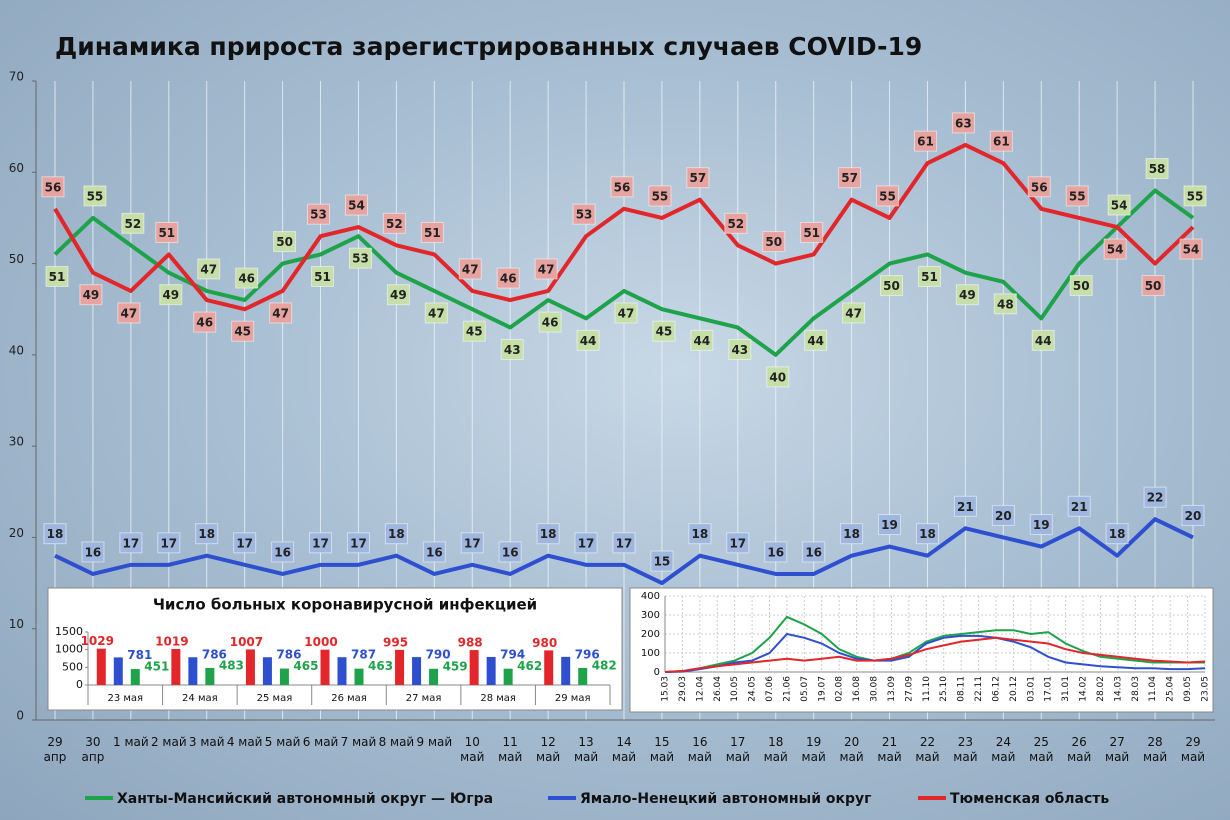 The width and height of the screenshot is (1230, 820). I want to click on legend-label: Ханты-Мансийский автономный округ — Югра, so click(305, 799).